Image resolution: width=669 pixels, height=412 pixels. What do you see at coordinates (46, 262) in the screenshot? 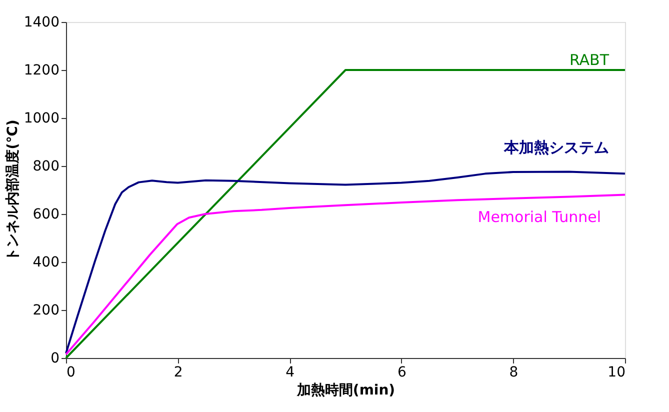
I see `y-tick-label: 400` at bounding box center [46, 262].